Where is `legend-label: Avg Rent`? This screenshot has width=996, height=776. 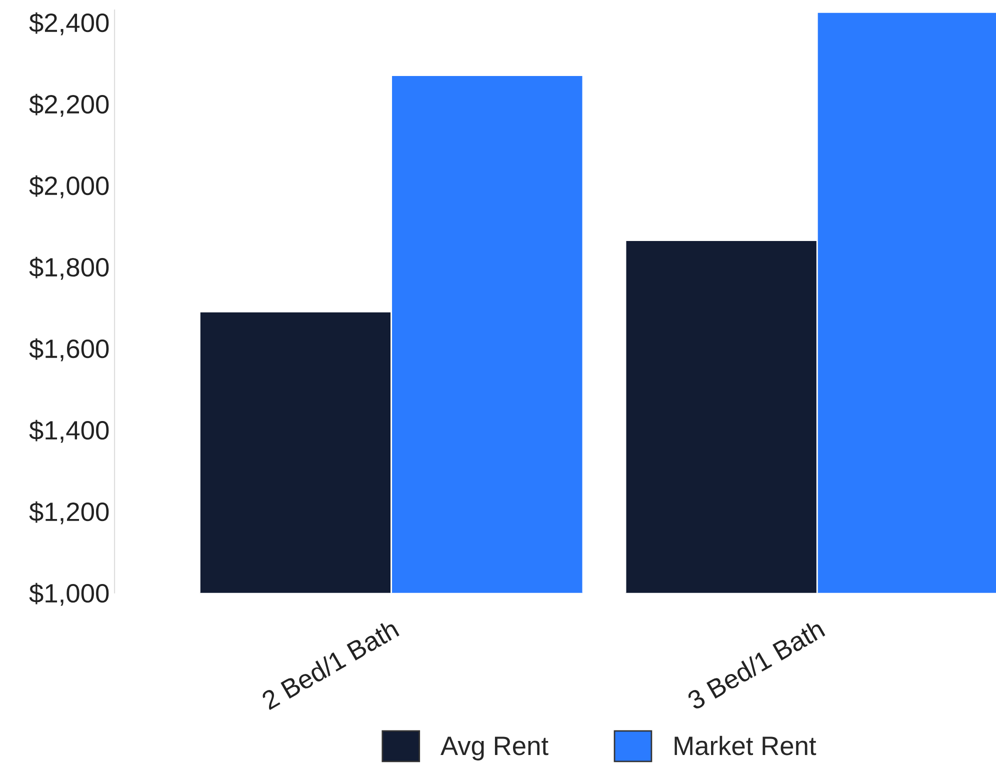
legend-label: Avg Rent is located at coordinates (494, 748).